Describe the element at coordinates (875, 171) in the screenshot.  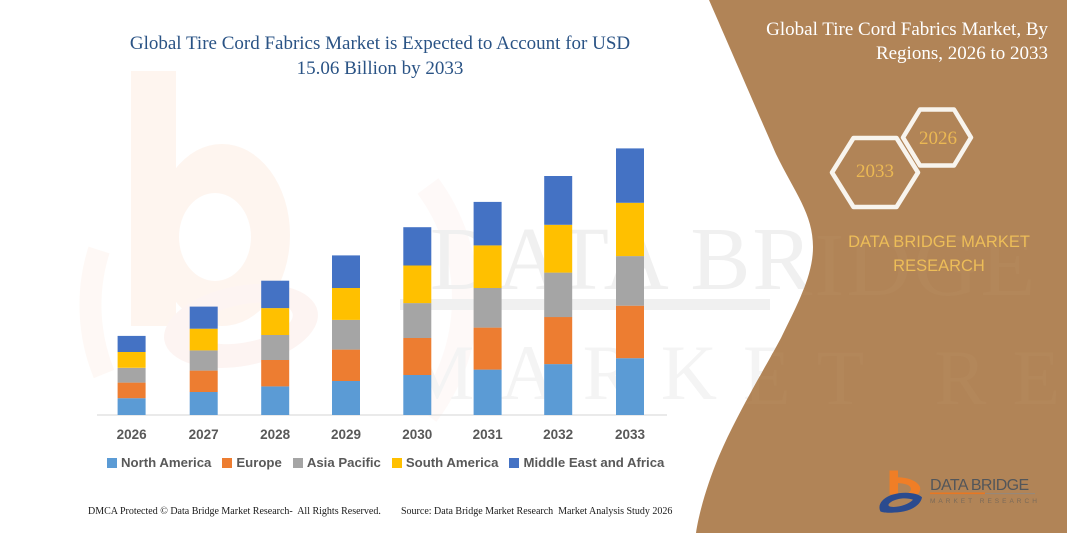
I see `svg-text: 2033` at that location.